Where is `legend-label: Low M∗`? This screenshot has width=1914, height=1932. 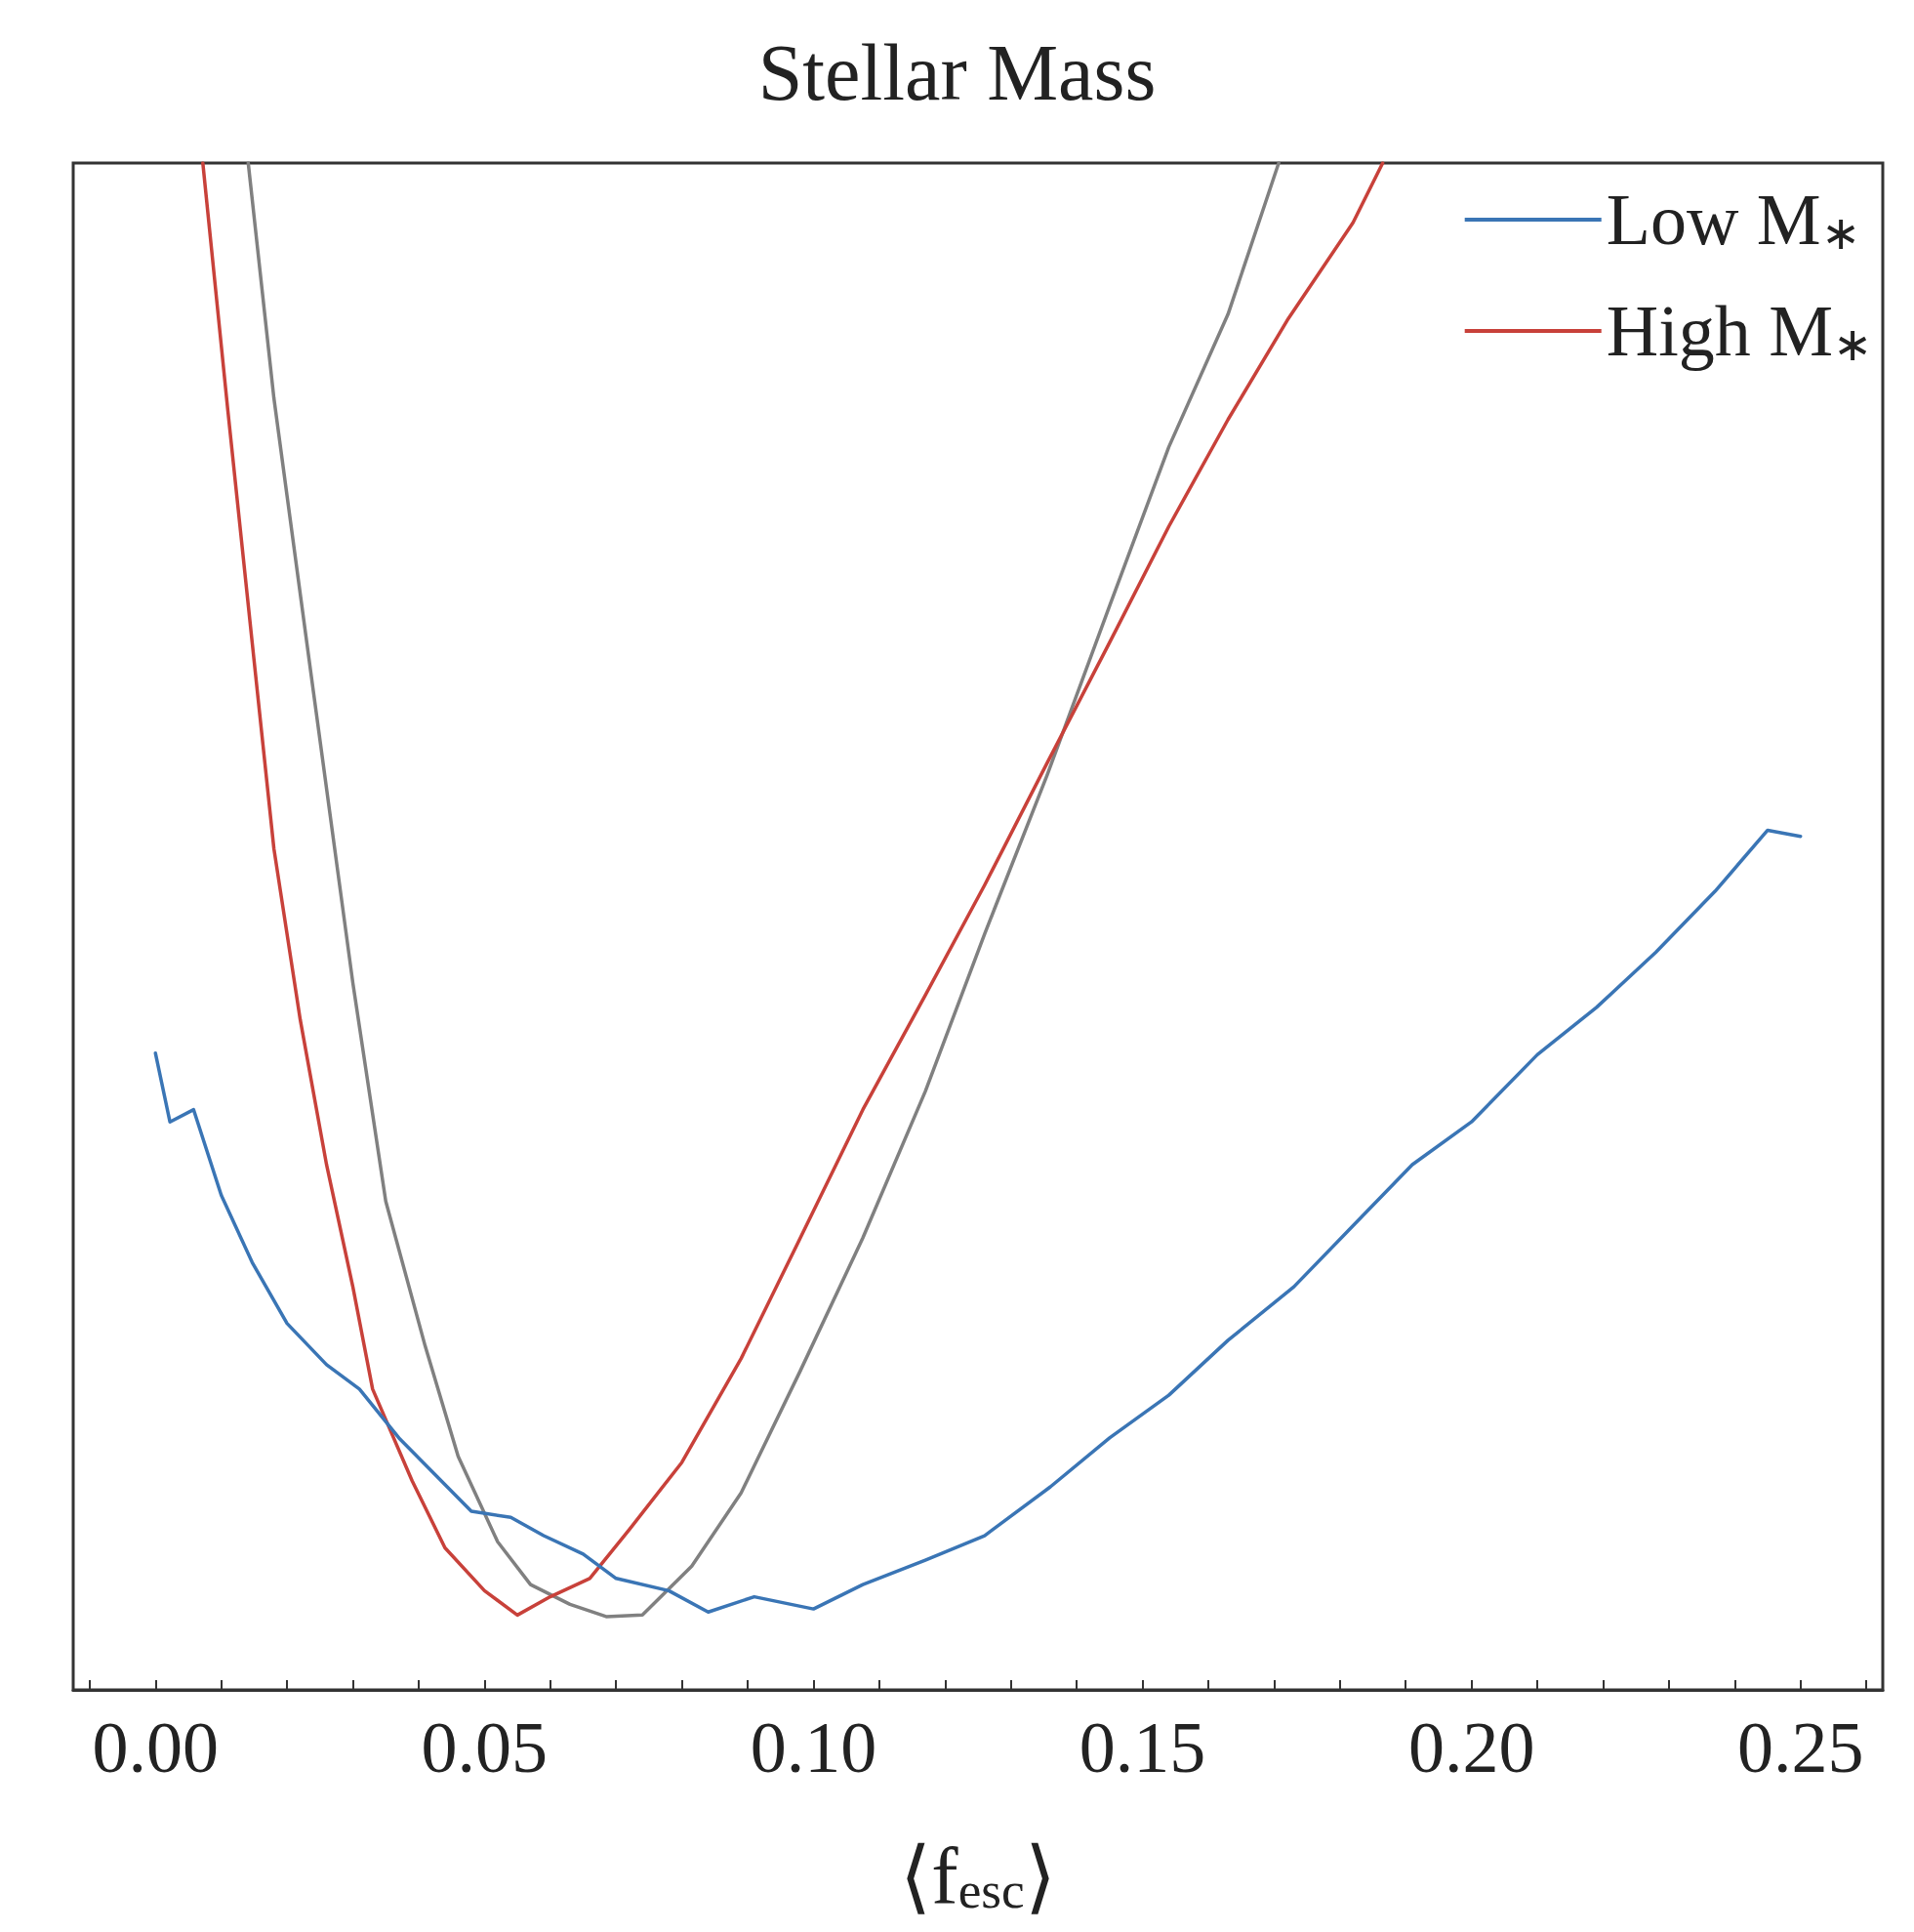
legend-label: Low M∗ is located at coordinates (1733, 220).